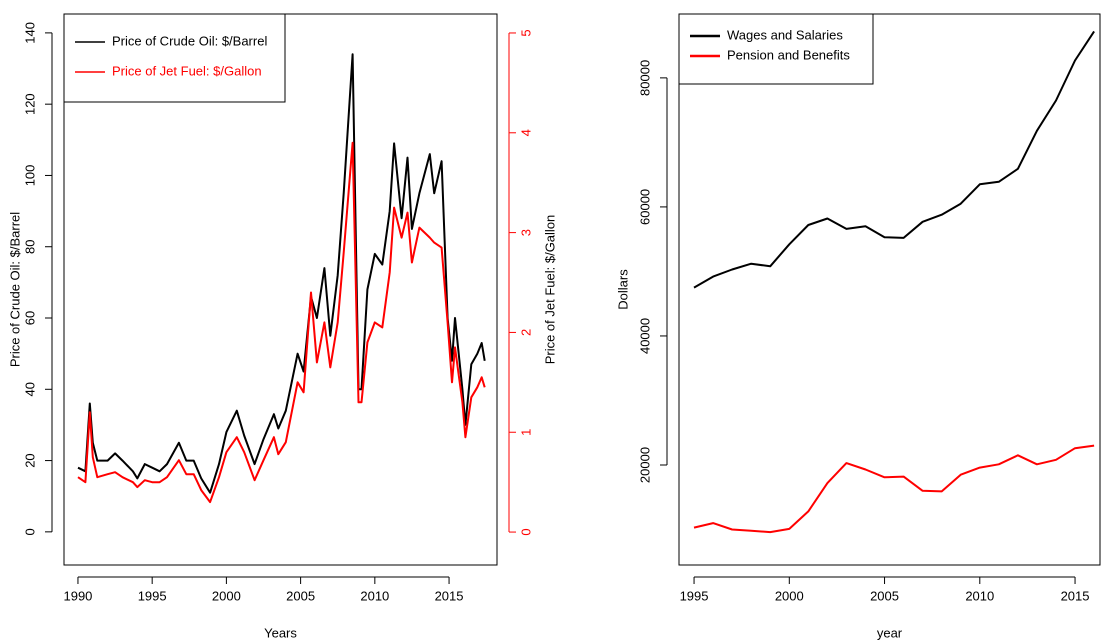 Image resolution: width=1104 pixels, height=644 pixels. I want to click on y-tick-label: 60, so click(29, 318).